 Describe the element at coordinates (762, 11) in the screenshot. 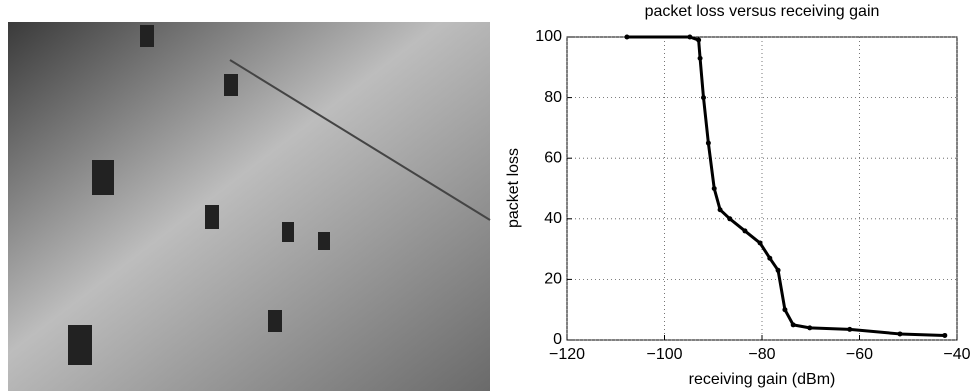

I see `chart-title: packet loss versus receiving gain` at that location.